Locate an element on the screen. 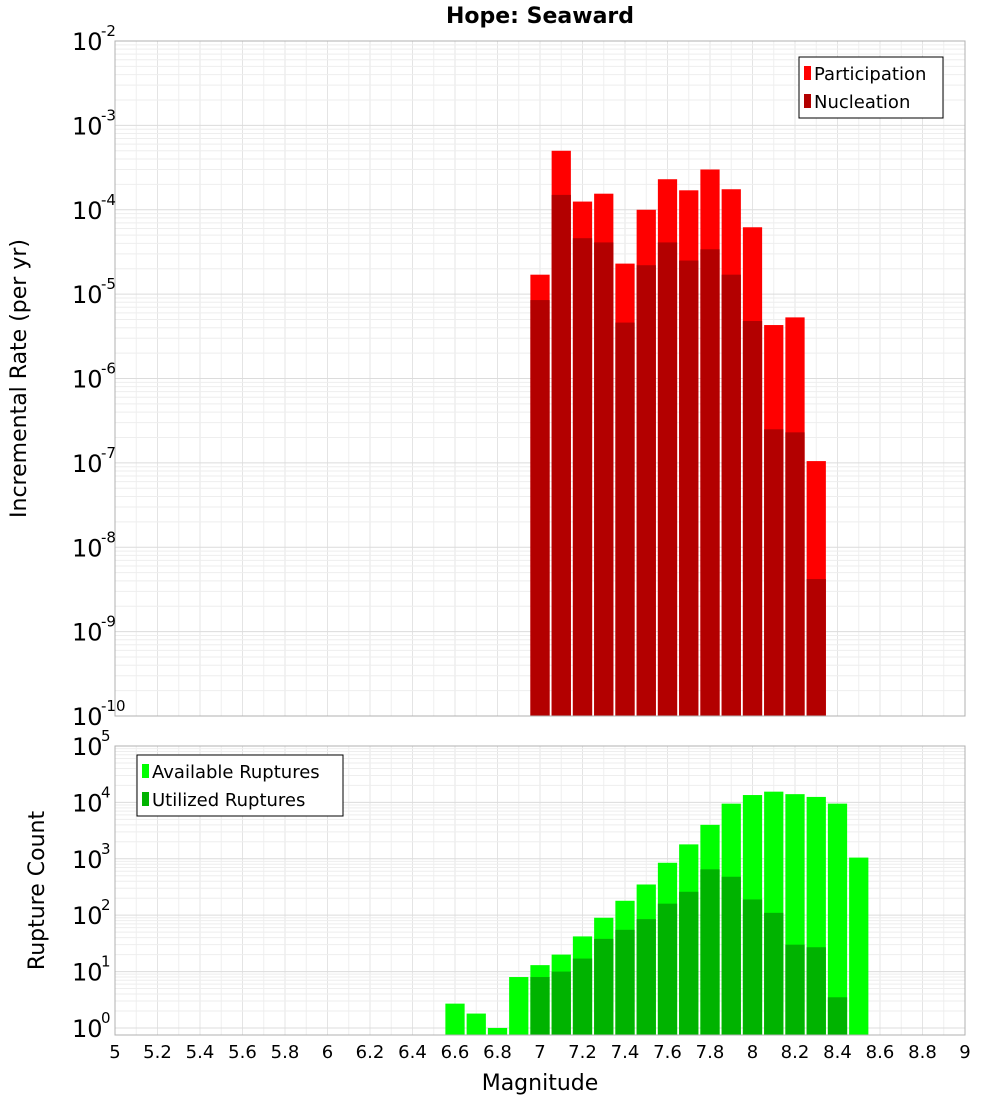 The height and width of the screenshot is (1100, 1000). y-tick-exponent: -2 is located at coordinates (108, 31).